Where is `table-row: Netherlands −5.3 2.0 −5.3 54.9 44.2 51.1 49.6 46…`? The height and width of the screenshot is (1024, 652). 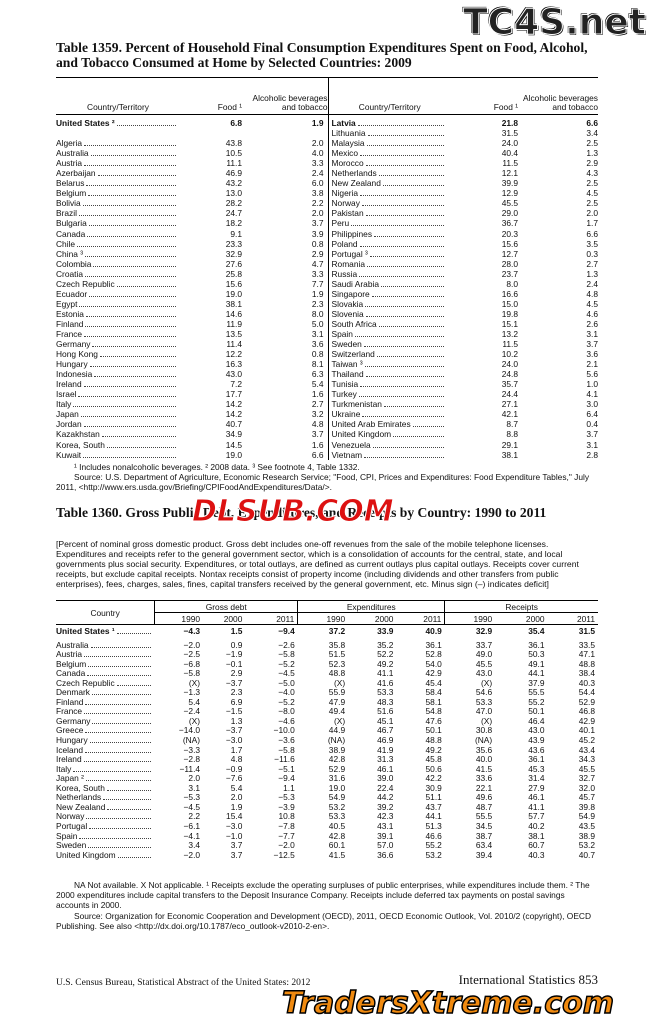 table-row: Netherlands −5.3 2.0 −5.3 54.9 44.2 51.1 49.6 46… is located at coordinates (327, 798).